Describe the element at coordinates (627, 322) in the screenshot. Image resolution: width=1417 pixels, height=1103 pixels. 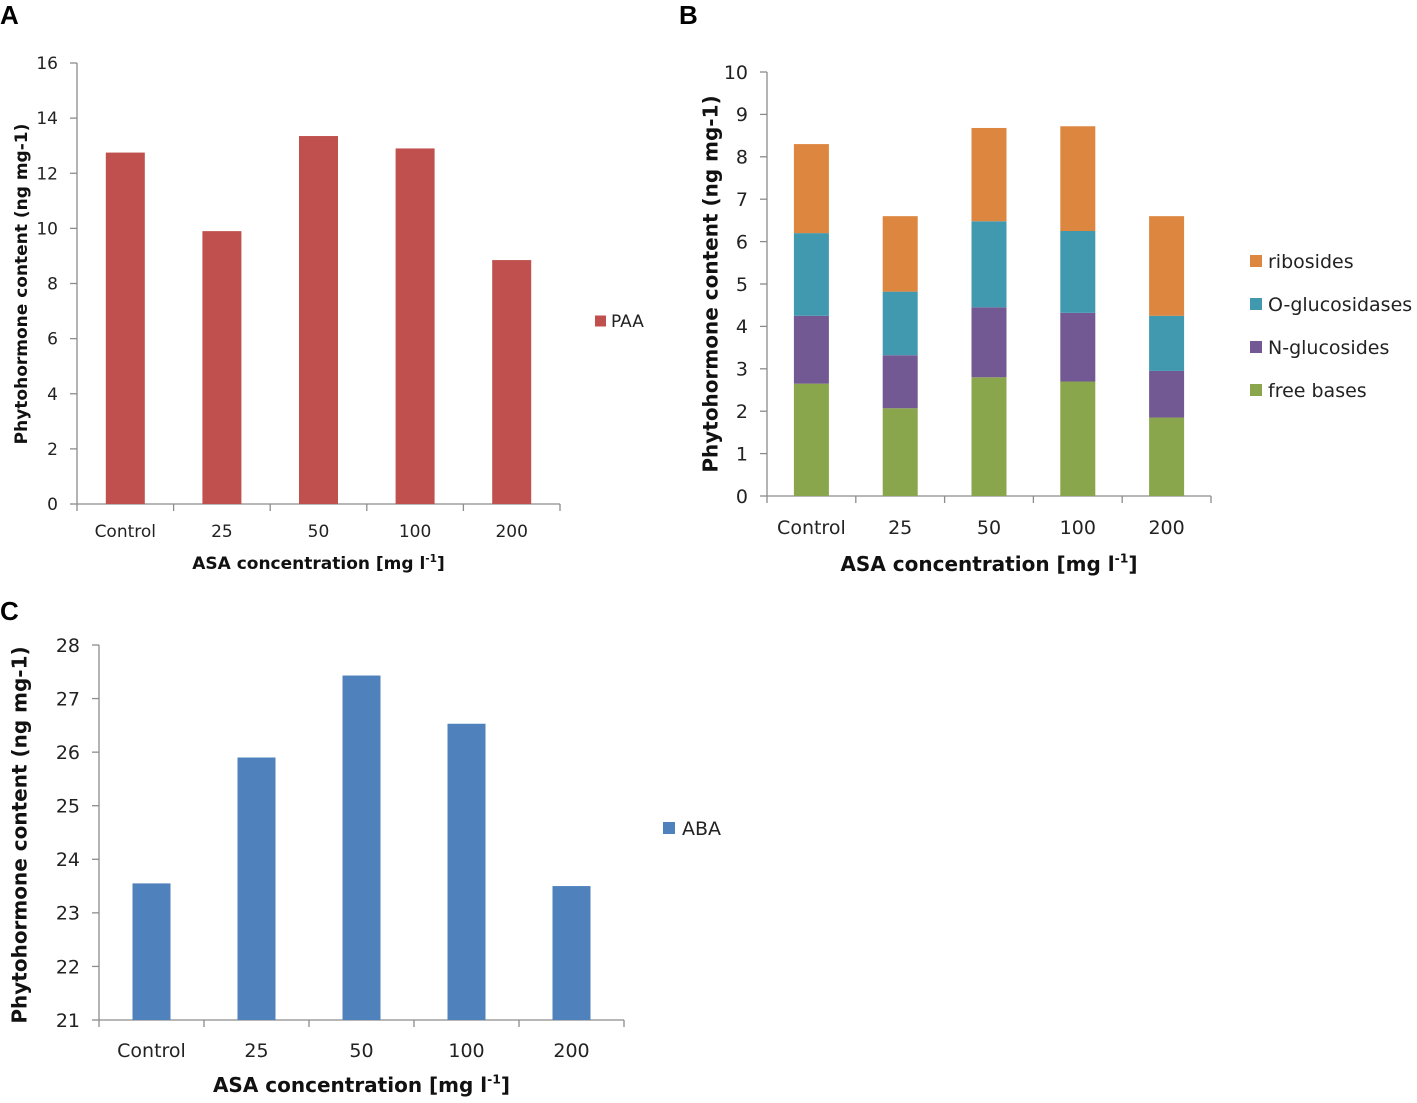
I see `legend-label: PAA` at that location.